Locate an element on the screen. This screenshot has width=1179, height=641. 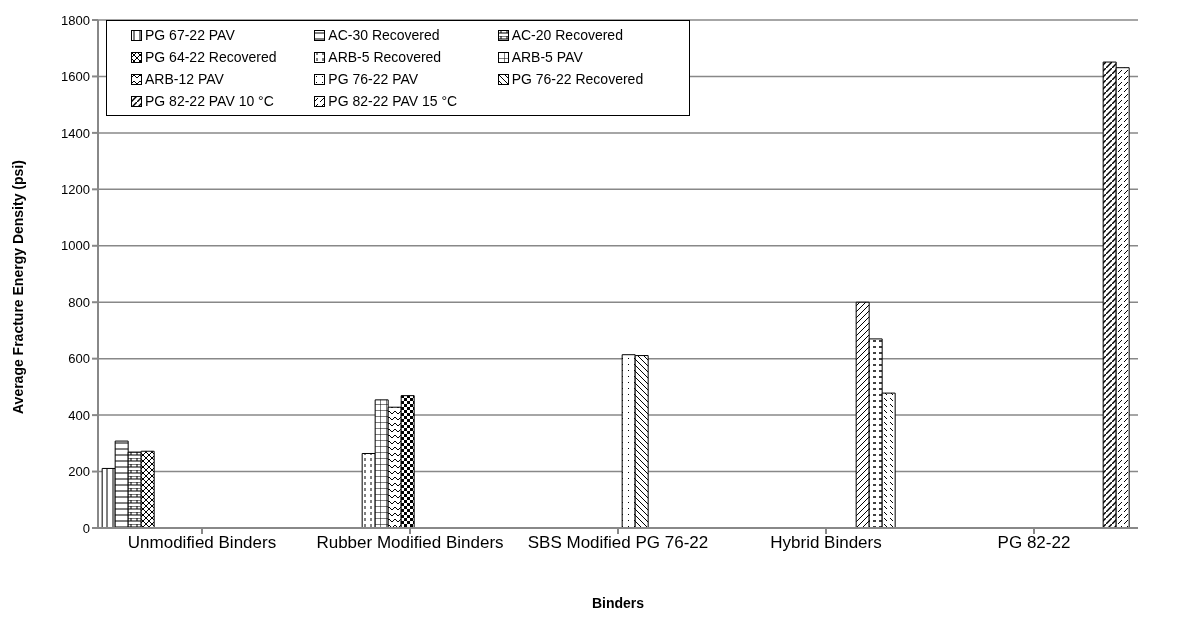
y-tick-label: 1800 is located at coordinates (75, 20).